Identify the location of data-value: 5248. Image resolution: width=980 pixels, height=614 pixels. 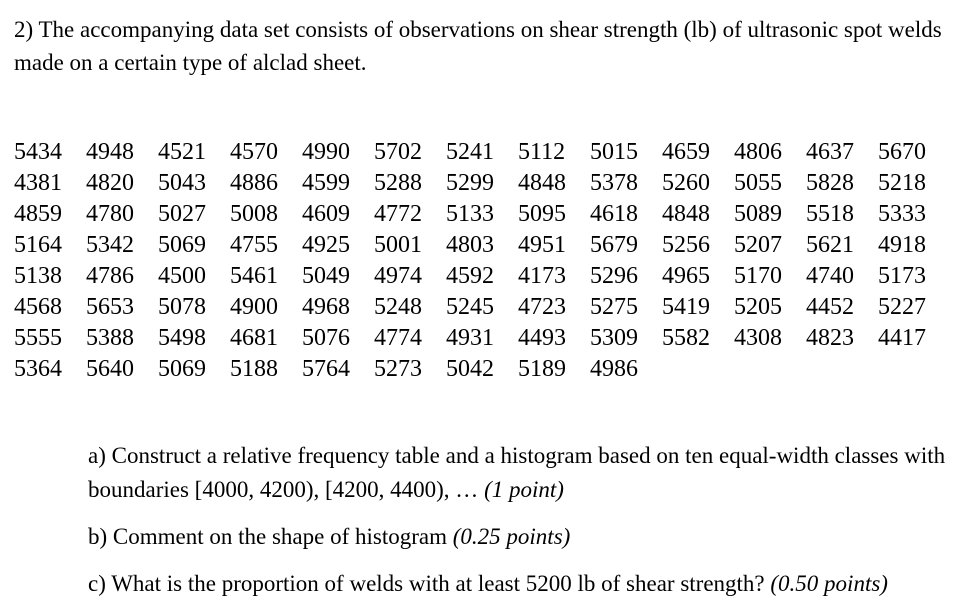
(398, 307).